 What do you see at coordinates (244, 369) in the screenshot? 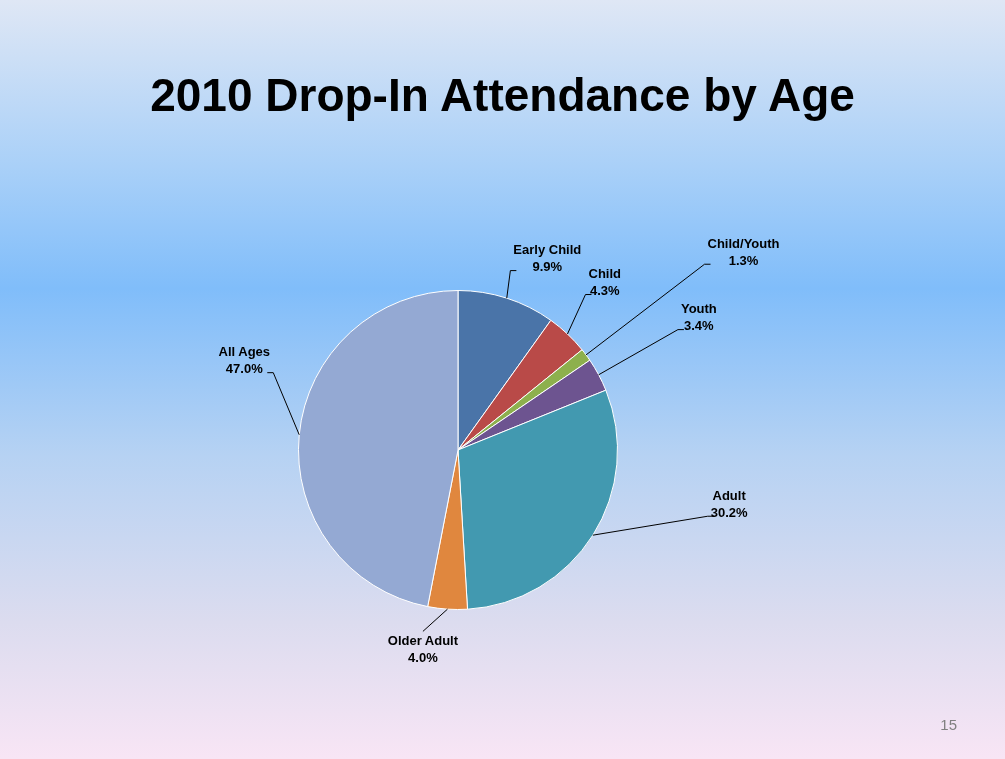
I see `data-label: 47.0%` at bounding box center [244, 369].